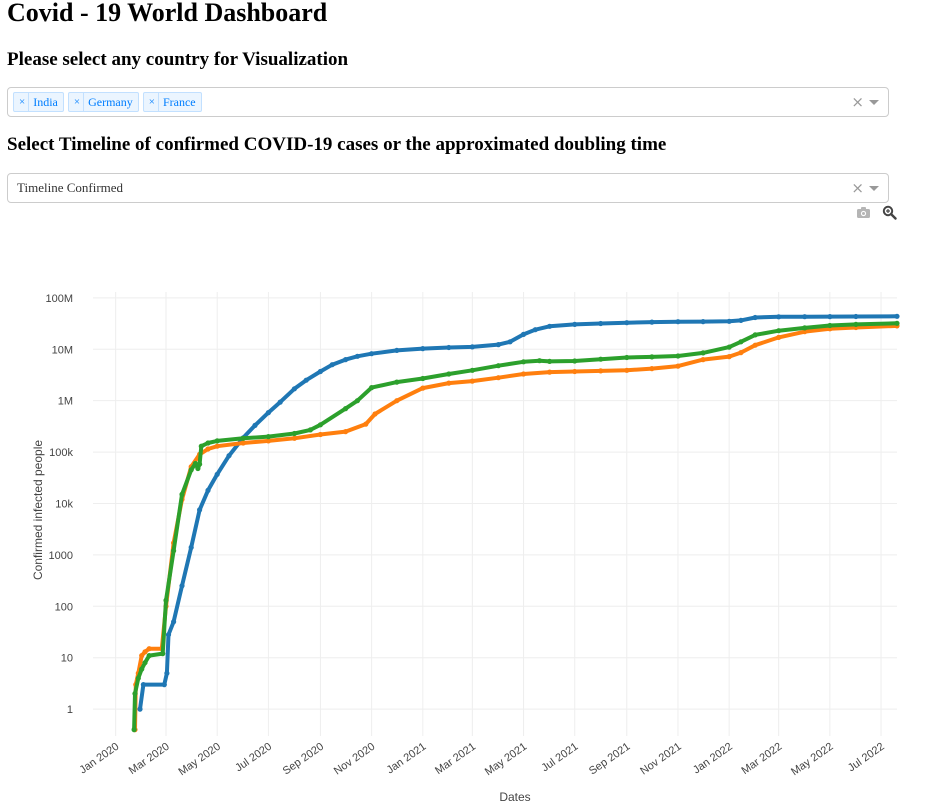 Image resolution: width=927 pixels, height=807 pixels. Describe the element at coordinates (64, 504) in the screenshot. I see `y-tick-label: 10k` at that location.